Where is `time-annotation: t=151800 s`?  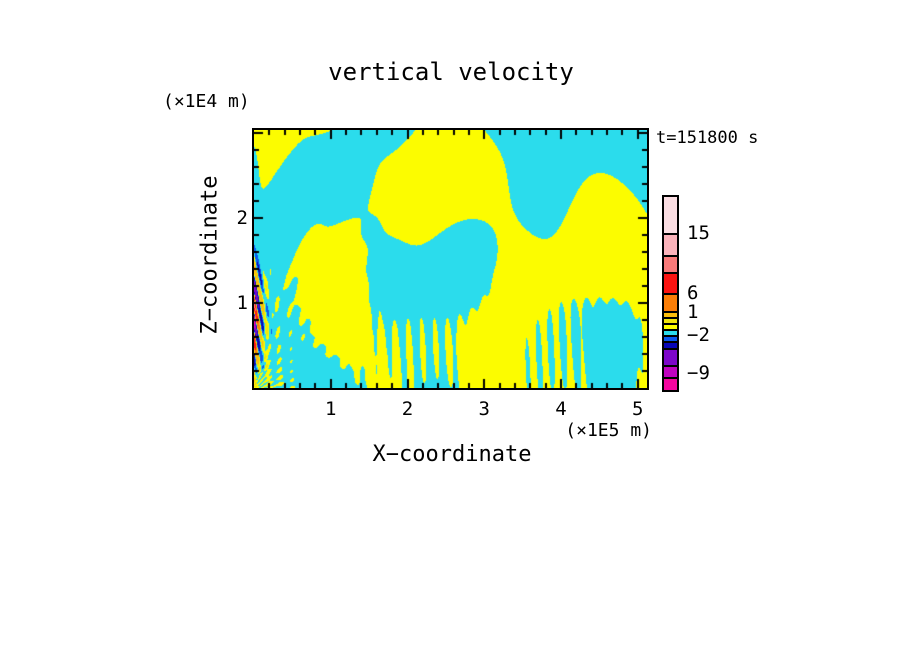
time-annotation: t=151800 s is located at coordinates (707, 138).